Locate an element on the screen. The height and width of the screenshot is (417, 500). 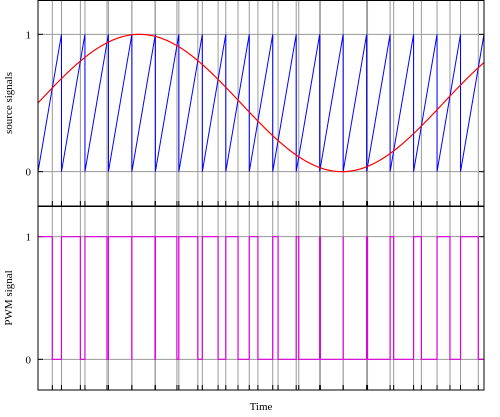
y-axis-label: PWM signal is located at coordinates (9, 297).